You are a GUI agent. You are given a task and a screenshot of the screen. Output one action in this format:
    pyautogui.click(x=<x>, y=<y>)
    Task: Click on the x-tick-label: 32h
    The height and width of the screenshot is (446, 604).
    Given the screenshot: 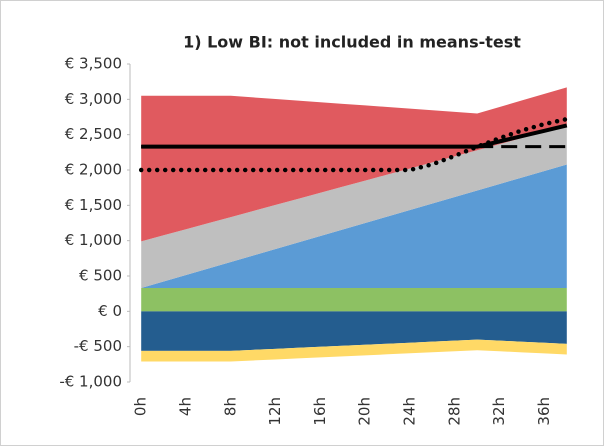 What is the action you would take?
    pyautogui.click(x=499, y=411)
    